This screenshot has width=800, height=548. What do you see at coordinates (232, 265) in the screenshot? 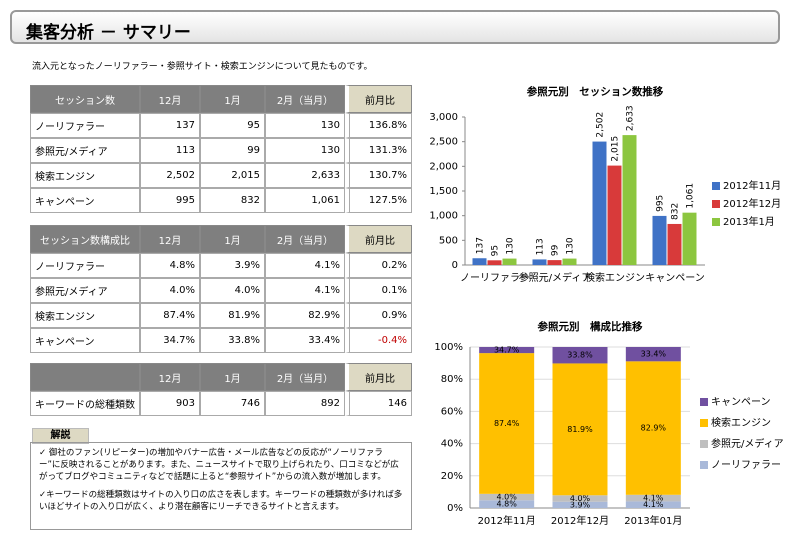
I see `cell: 3.9%` at bounding box center [232, 265].